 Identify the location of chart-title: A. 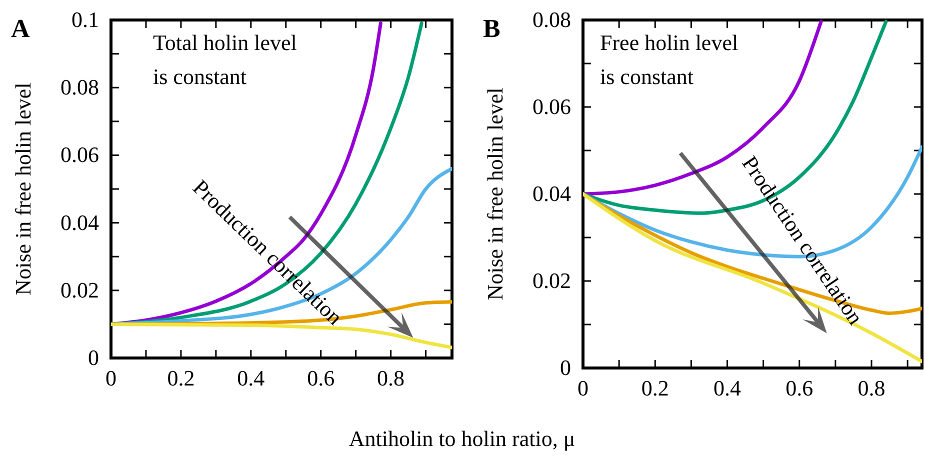
(20, 28).